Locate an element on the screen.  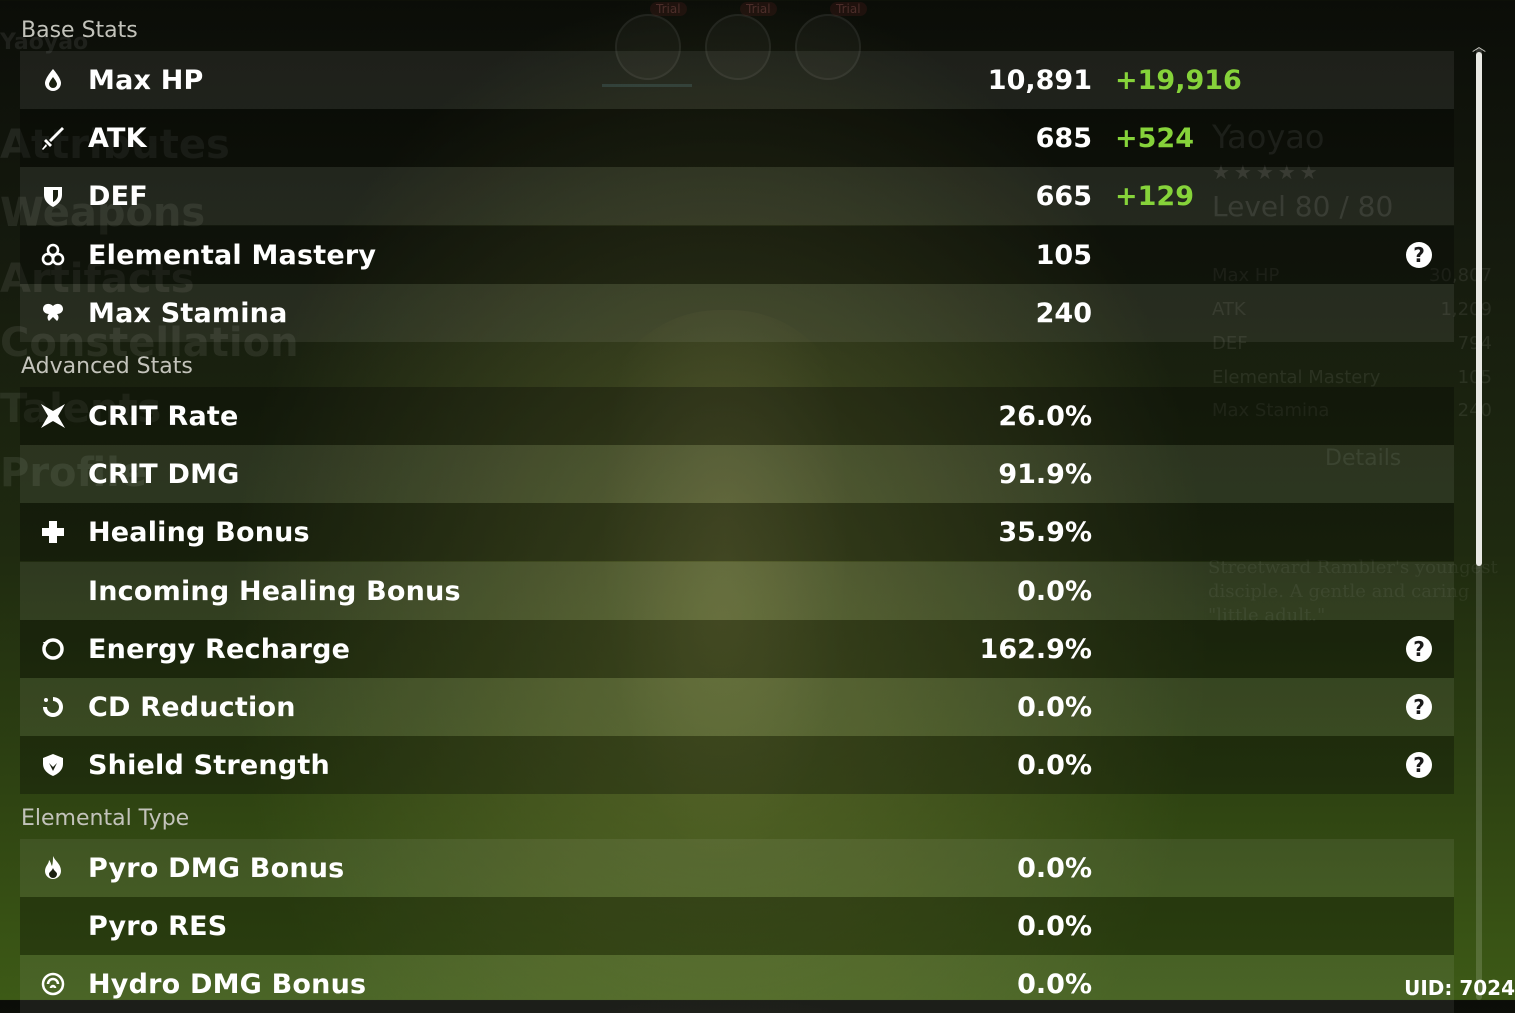
stat-label: Shield Strength is located at coordinates (209, 765).